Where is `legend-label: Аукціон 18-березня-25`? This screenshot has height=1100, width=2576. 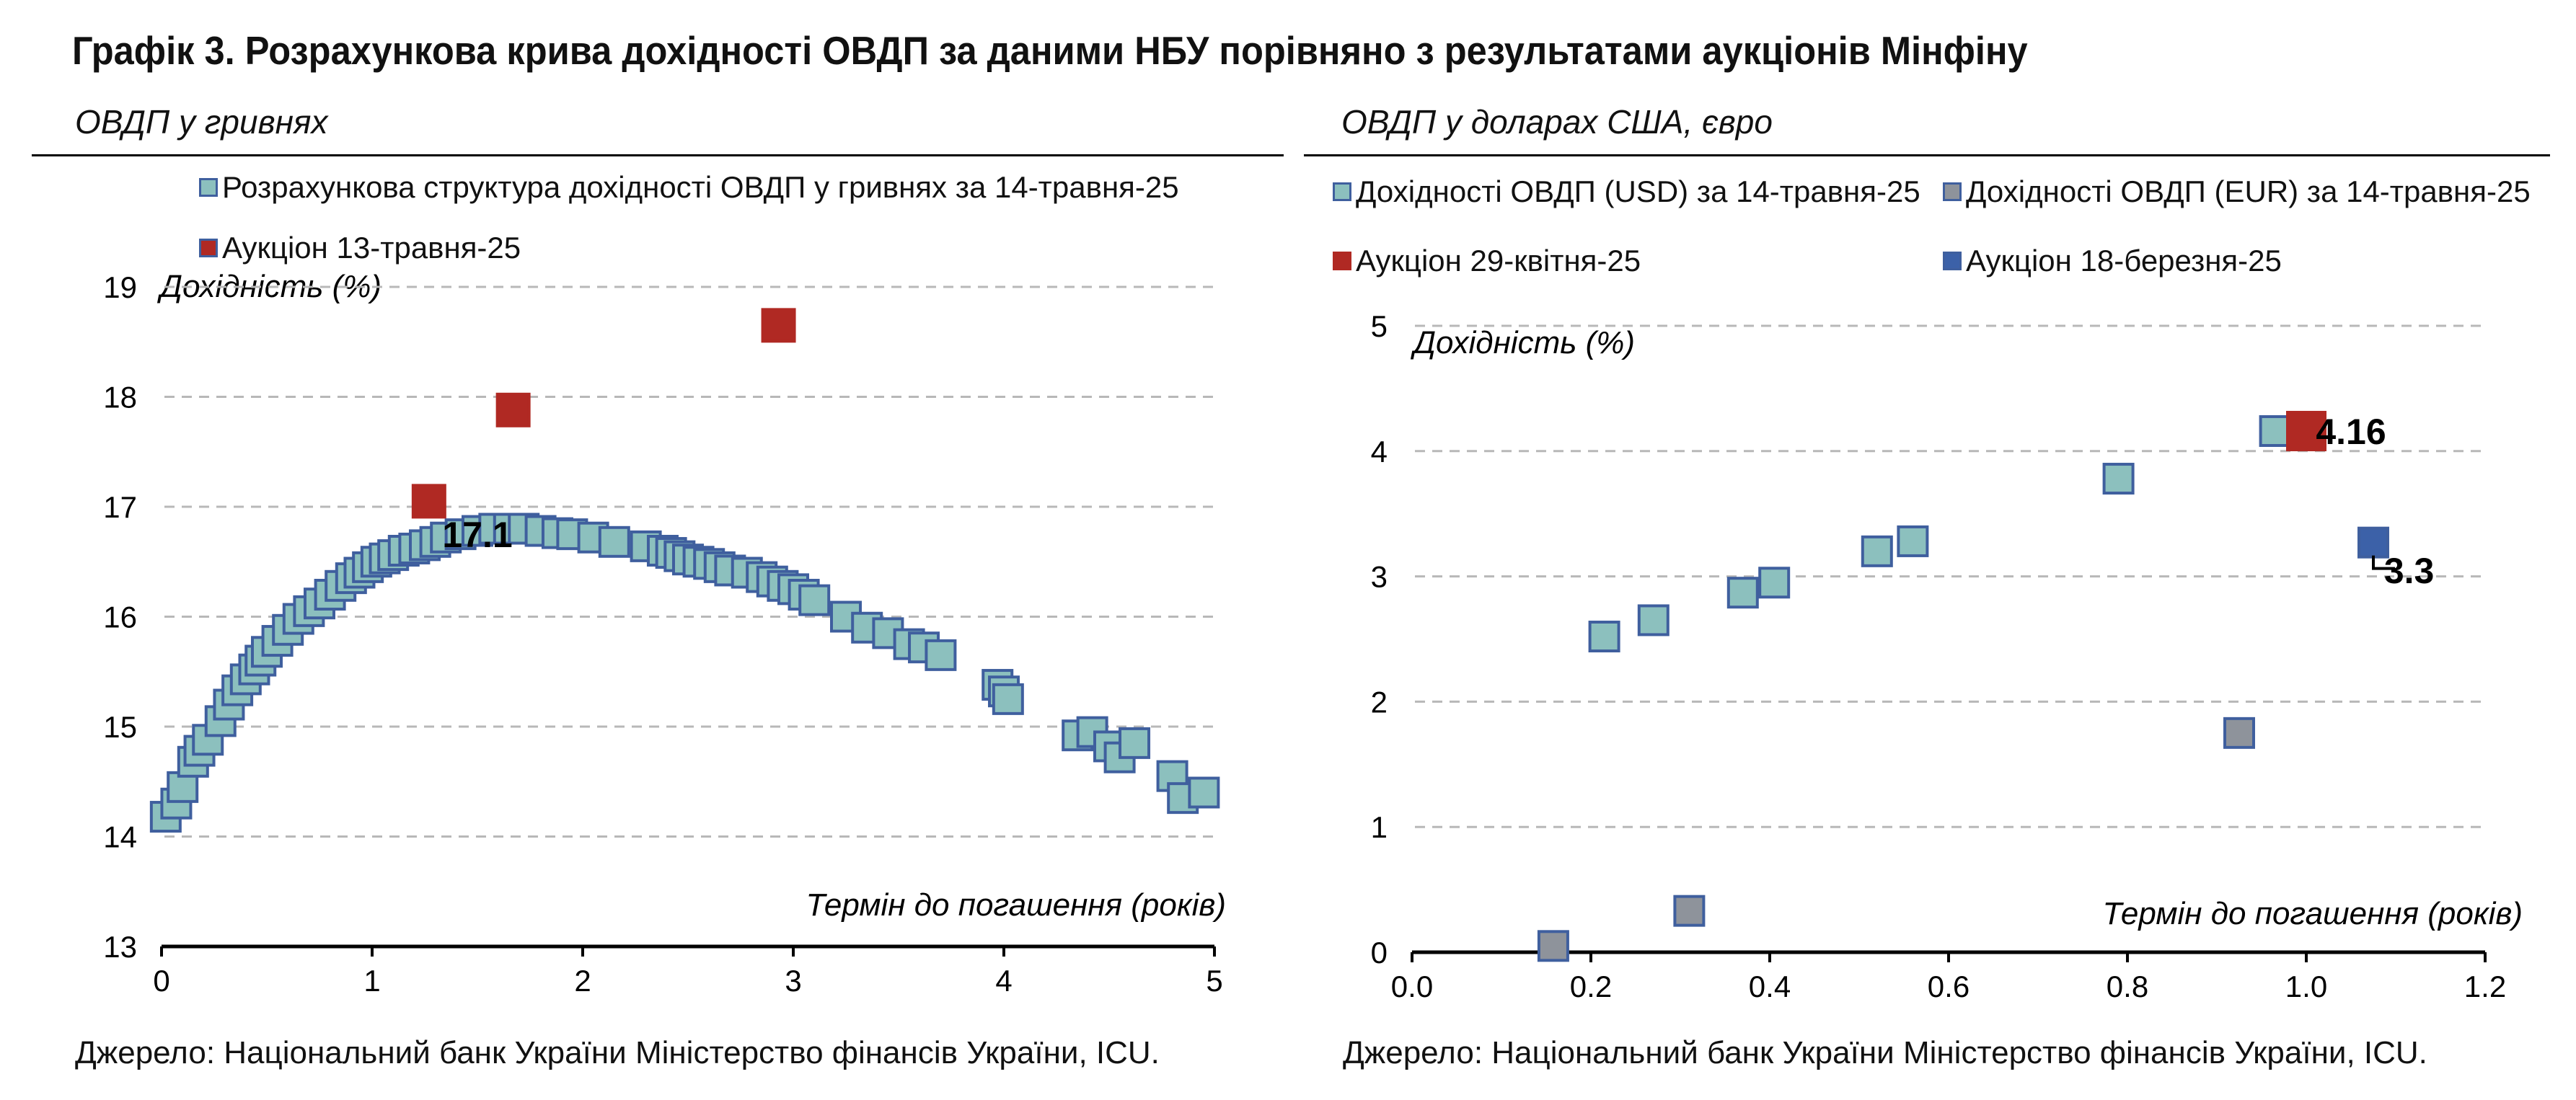 legend-label: Аукціон 18-березня-25 is located at coordinates (2124, 261).